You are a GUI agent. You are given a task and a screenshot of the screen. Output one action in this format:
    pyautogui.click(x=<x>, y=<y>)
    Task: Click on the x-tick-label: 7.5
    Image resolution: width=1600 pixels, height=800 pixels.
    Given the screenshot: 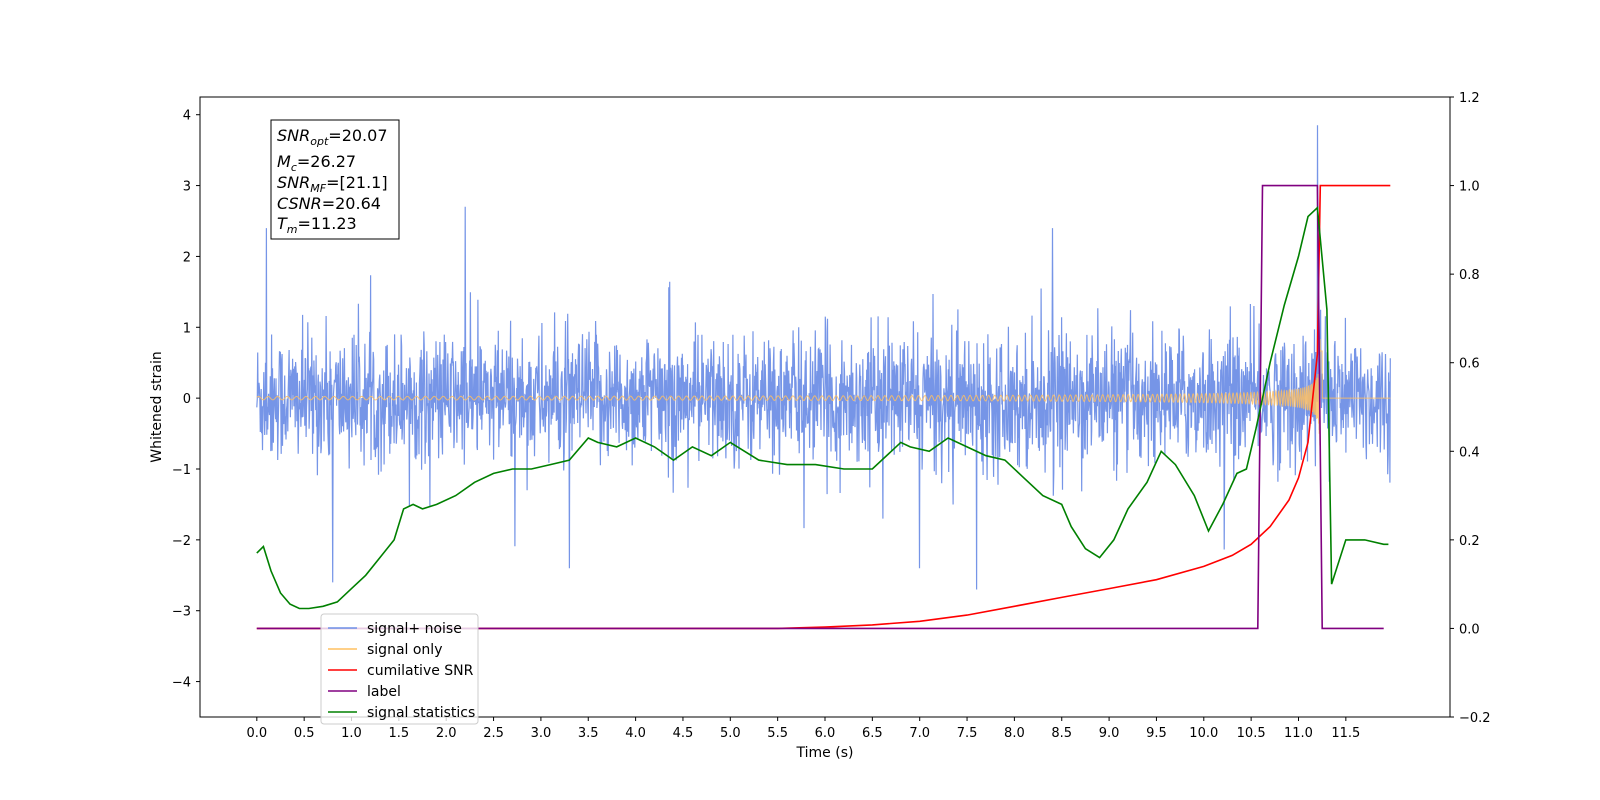 What is the action you would take?
    pyautogui.click(x=967, y=733)
    